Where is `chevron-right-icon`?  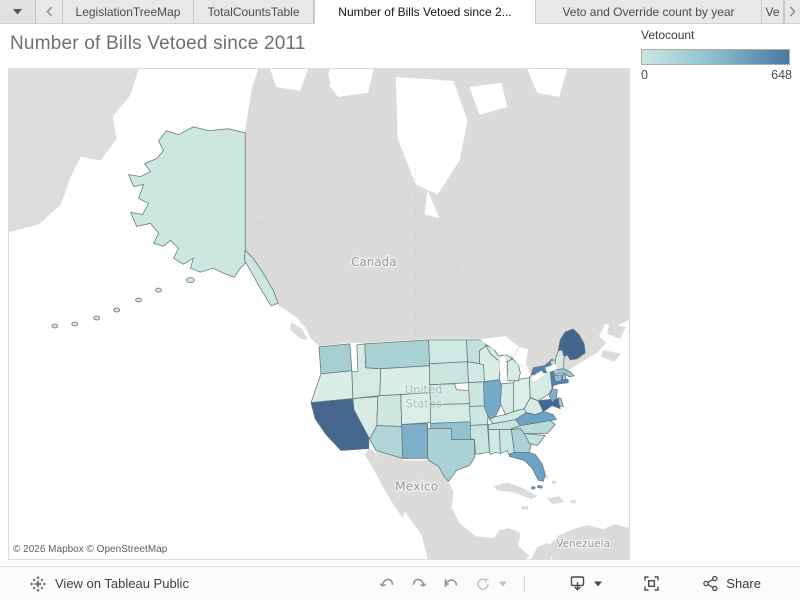 chevron-right-icon is located at coordinates (792, 11).